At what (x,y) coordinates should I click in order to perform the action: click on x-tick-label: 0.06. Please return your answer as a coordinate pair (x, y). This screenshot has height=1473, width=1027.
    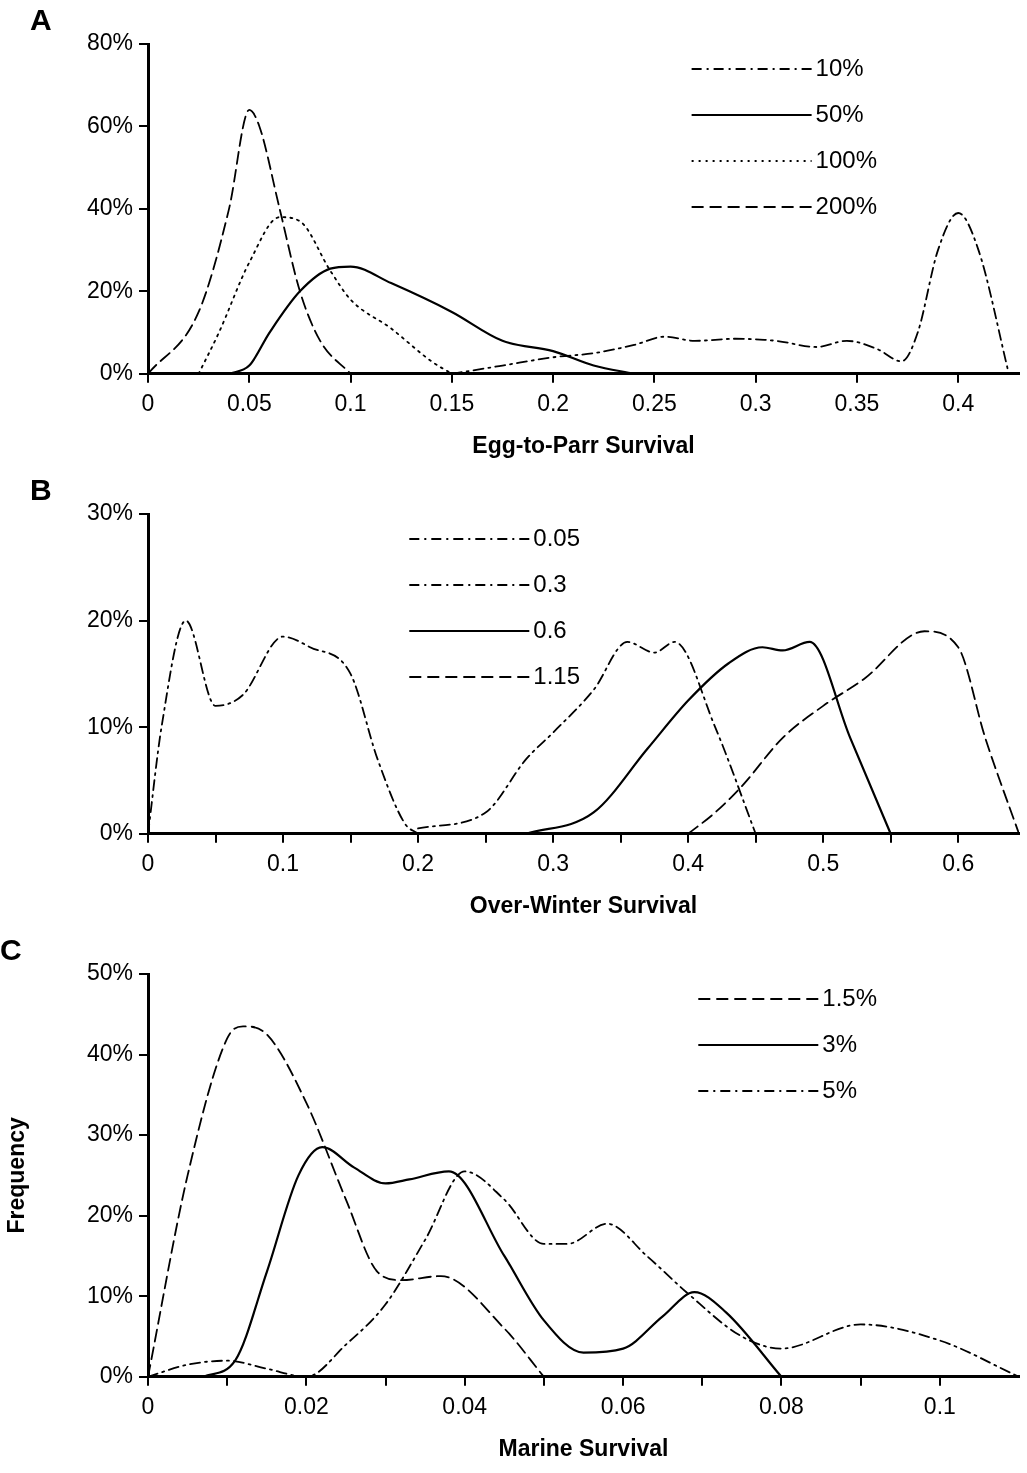
    Looking at the image, I should click on (623, 1405).